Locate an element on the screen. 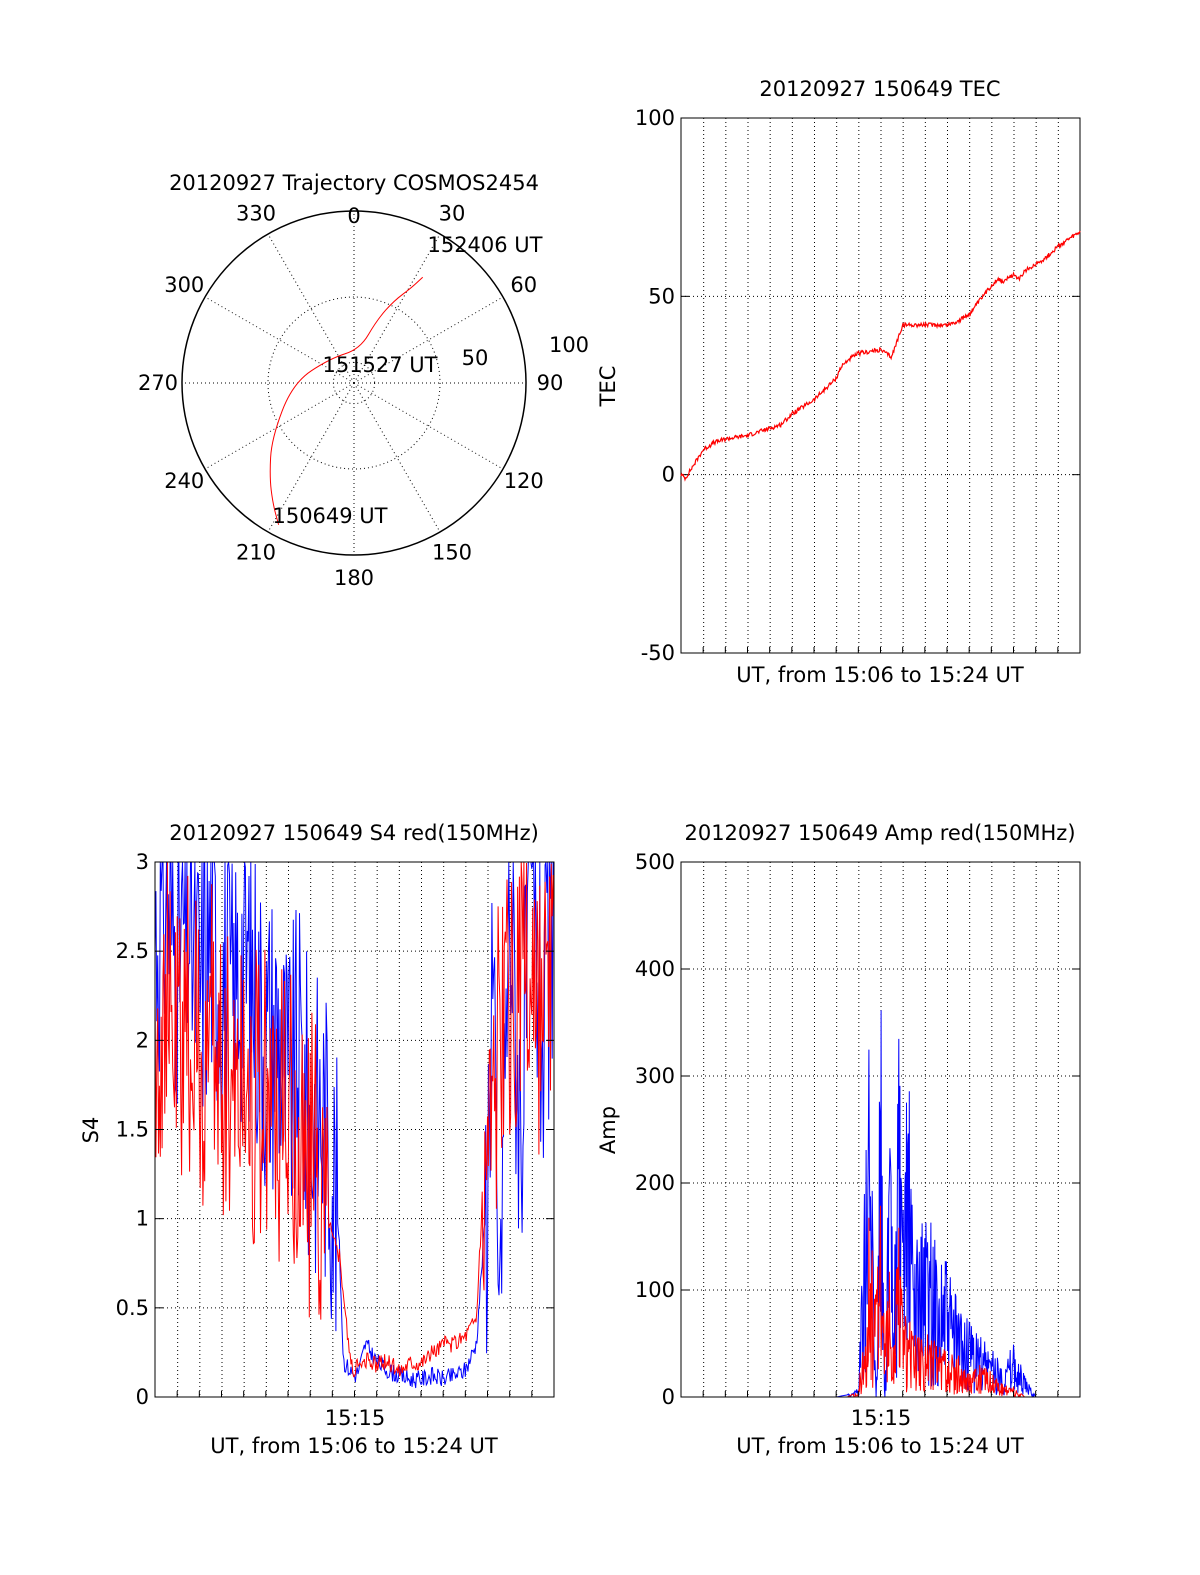 The width and height of the screenshot is (1200, 1575). y-tick-label: 50 is located at coordinates (661, 296).